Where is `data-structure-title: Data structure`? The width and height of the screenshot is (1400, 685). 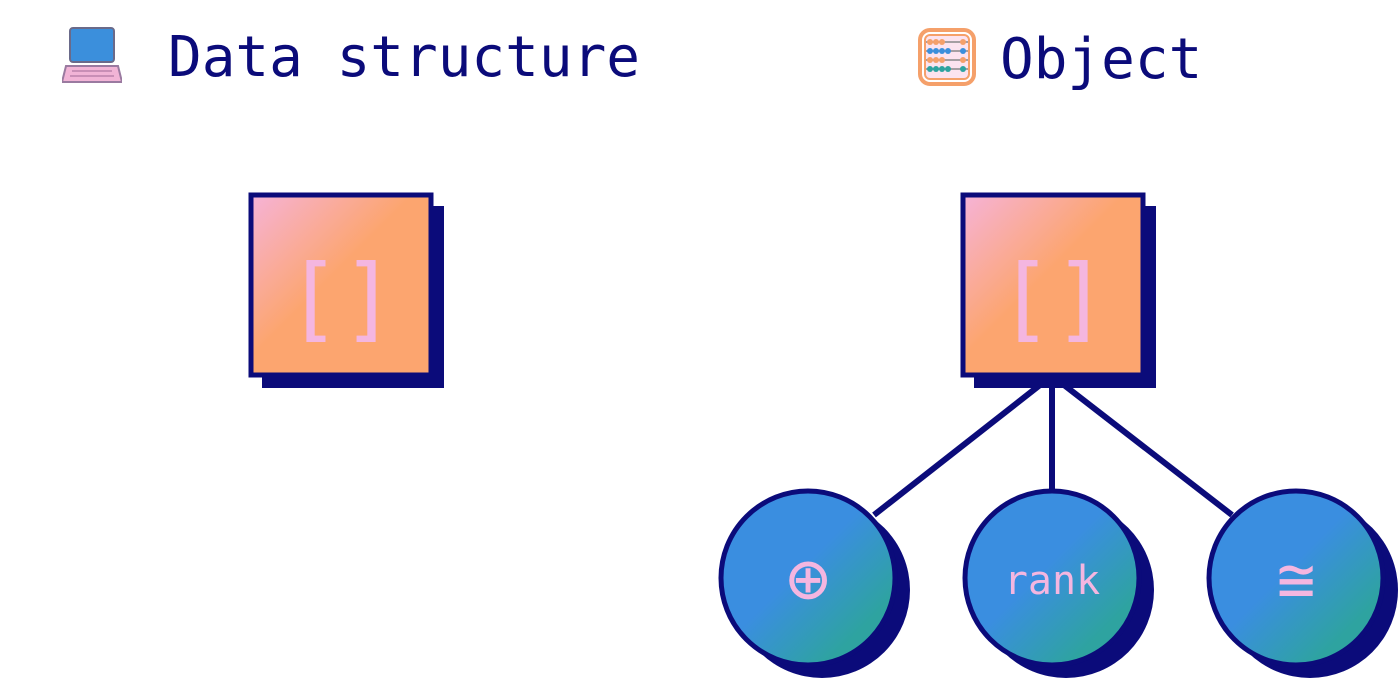
data-structure-title: Data structure is located at coordinates (404, 57).